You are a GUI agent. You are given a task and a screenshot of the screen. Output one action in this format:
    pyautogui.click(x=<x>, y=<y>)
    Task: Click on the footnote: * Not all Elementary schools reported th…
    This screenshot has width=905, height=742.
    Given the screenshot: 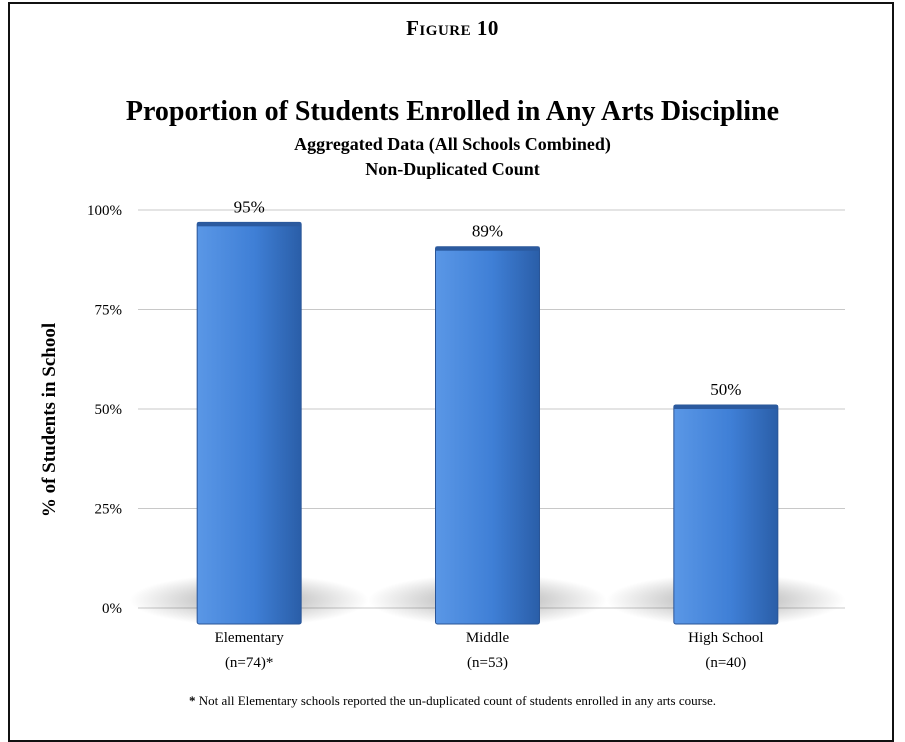 What is the action you would take?
    pyautogui.click(x=452, y=701)
    